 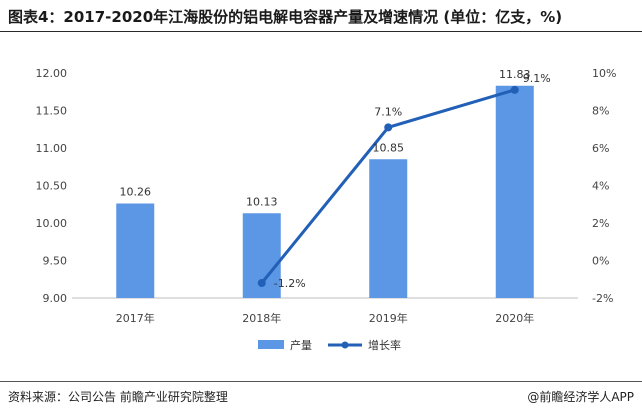 I want to click on growth-point-2018年, so click(x=261, y=283).